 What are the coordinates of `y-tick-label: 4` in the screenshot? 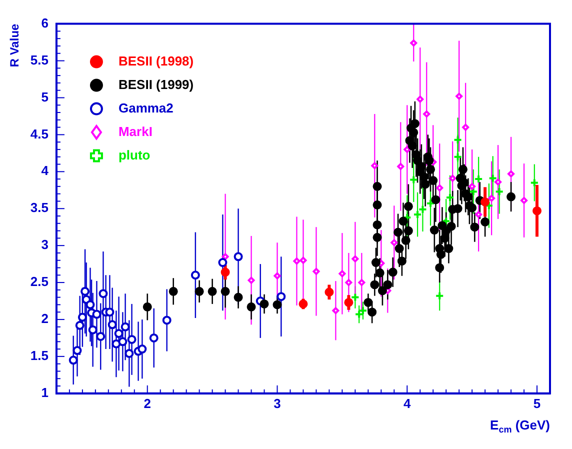 It's located at (45, 170).